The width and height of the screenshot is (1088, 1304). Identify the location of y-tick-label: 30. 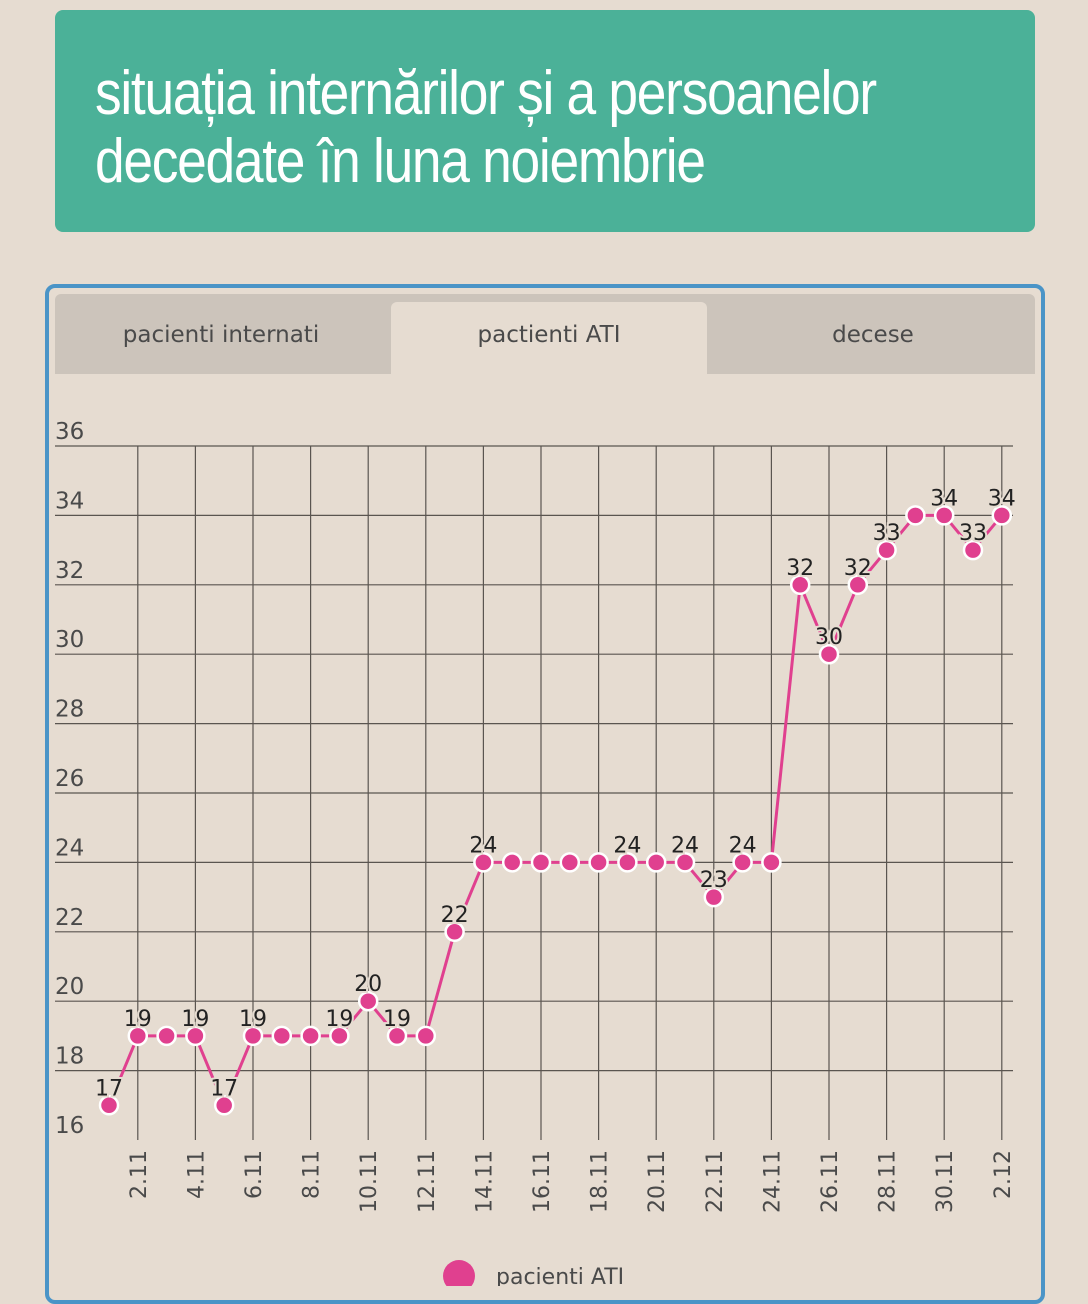
(69, 640).